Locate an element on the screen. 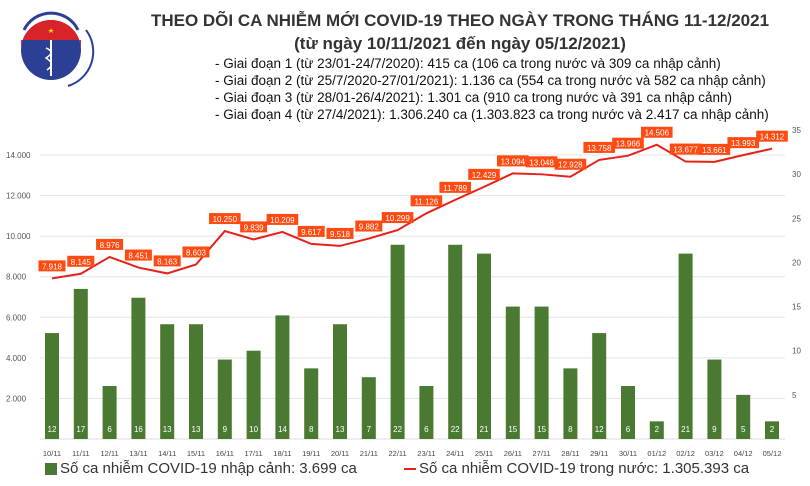  line-value-label: 13.758 is located at coordinates (599, 148).